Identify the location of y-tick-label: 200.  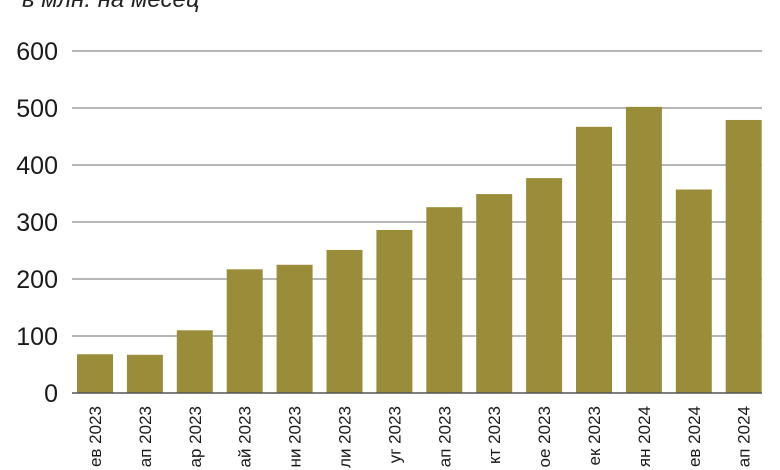
(37, 280).